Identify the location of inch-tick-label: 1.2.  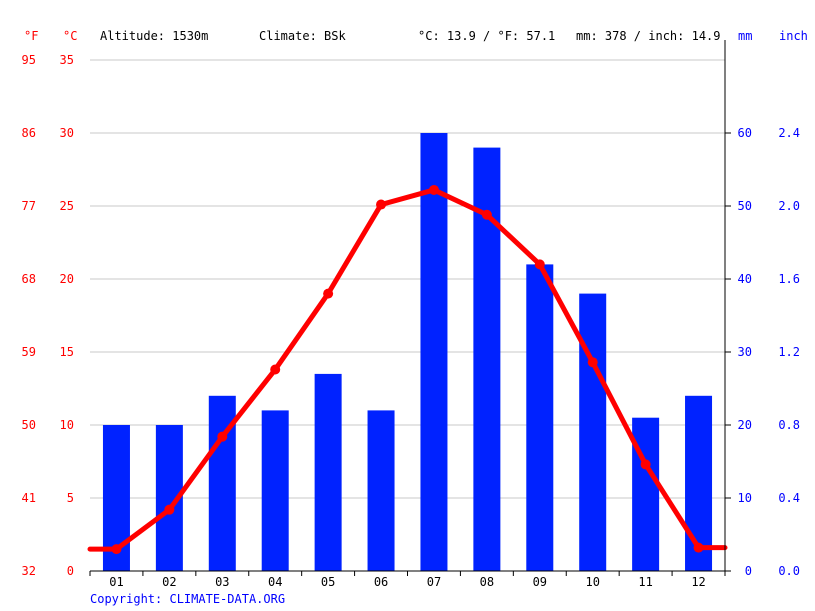
(789, 352).